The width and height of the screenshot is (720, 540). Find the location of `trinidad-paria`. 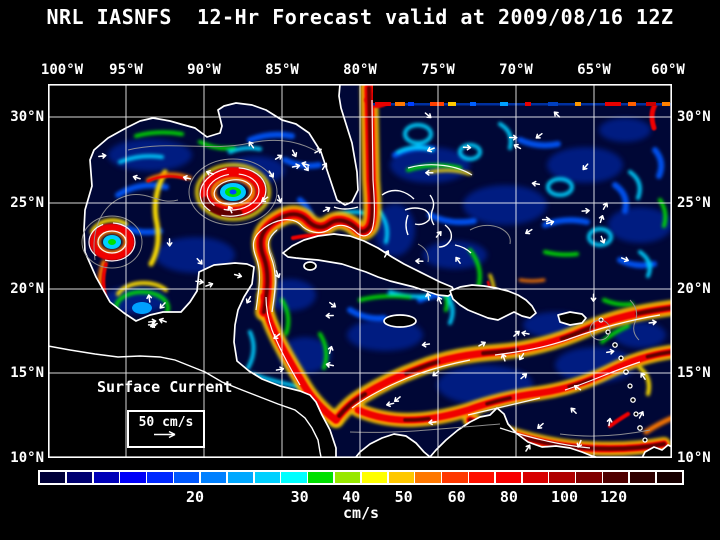

trinidad-paria is located at coordinates (656, 451).